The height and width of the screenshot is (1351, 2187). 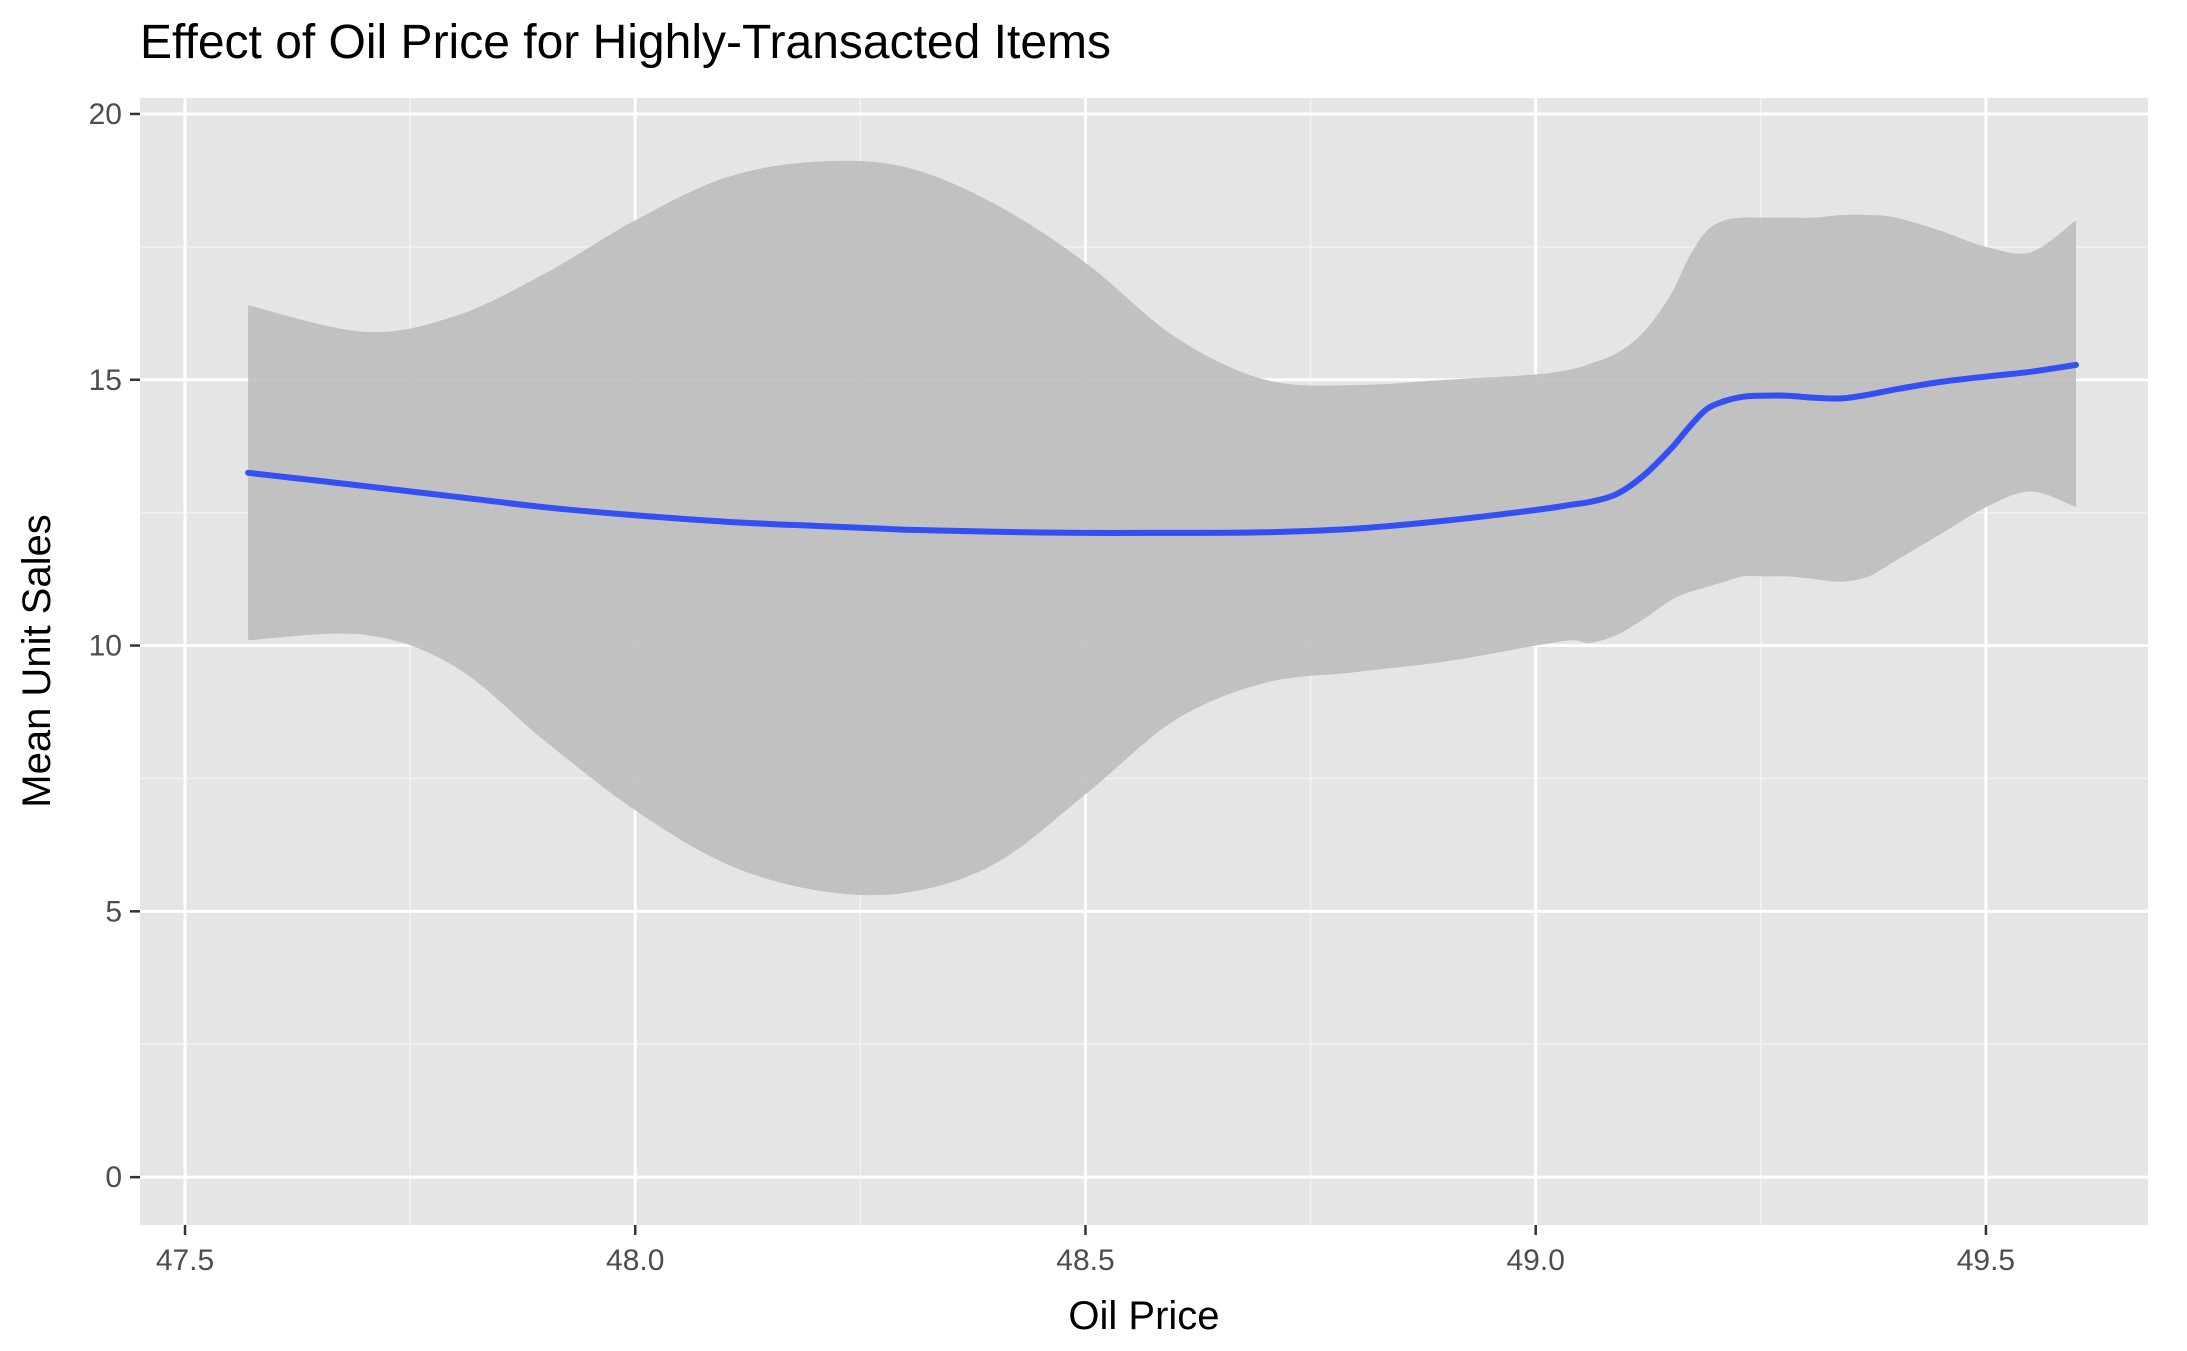 I want to click on y-axis-title: Mean Unit Sales, so click(x=37, y=660).